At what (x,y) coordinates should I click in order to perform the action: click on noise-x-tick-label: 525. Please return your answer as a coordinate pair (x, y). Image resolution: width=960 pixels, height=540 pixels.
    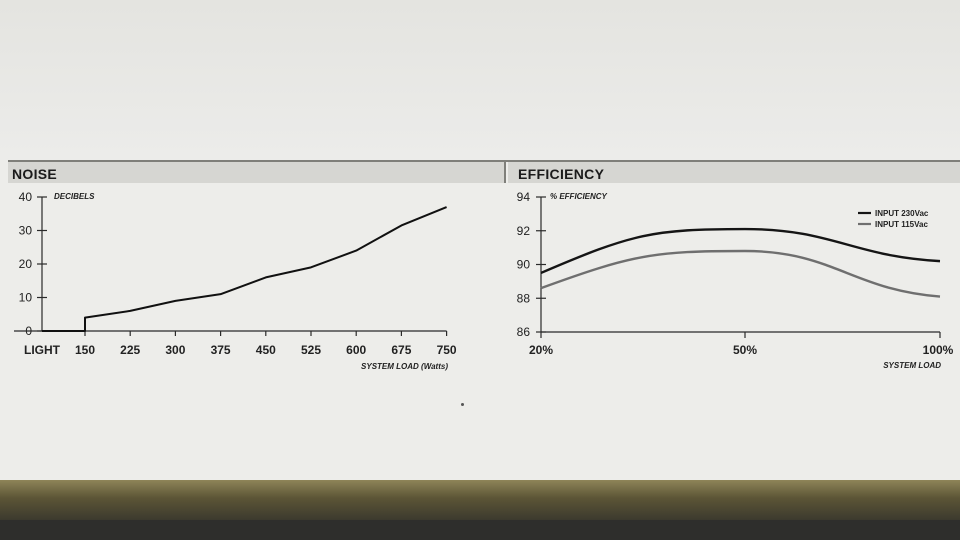
    Looking at the image, I should click on (311, 350).